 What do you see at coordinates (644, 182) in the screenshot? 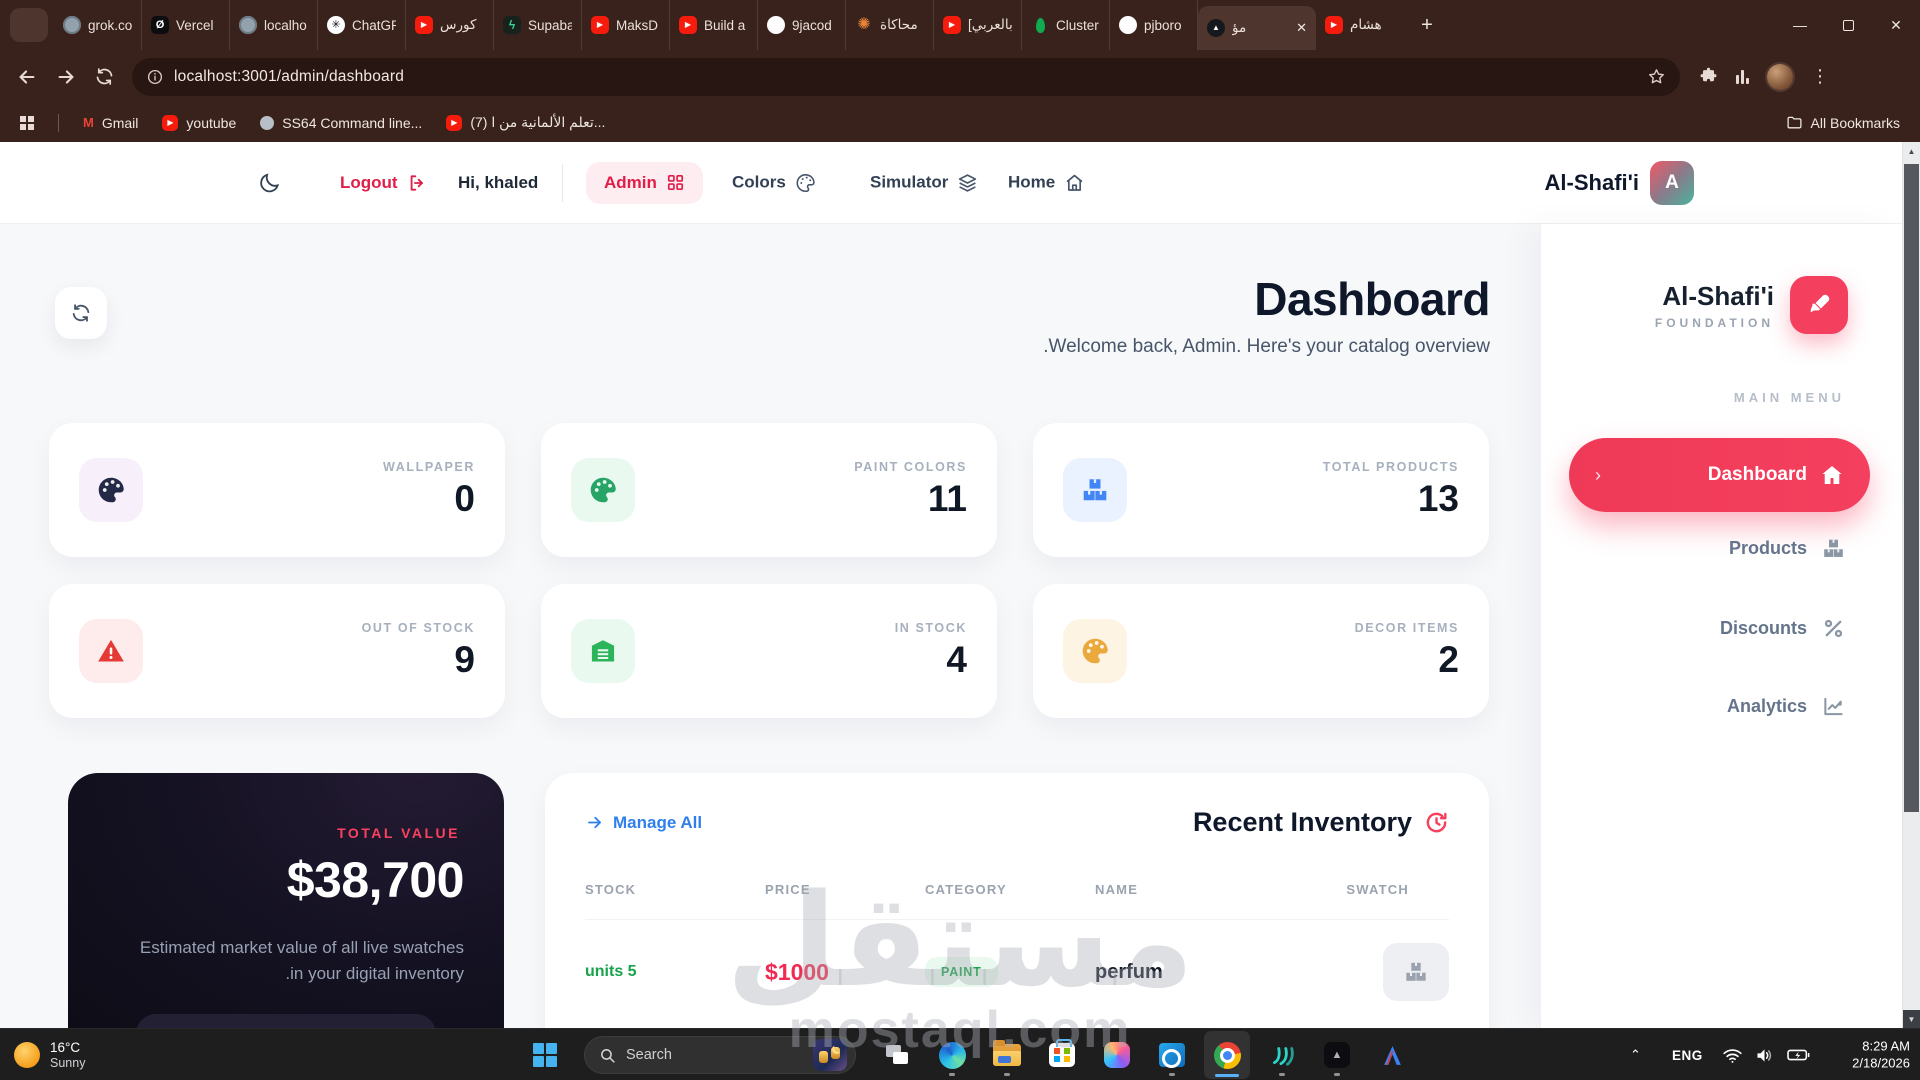
I see `nav-admin: Admin` at bounding box center [644, 182].